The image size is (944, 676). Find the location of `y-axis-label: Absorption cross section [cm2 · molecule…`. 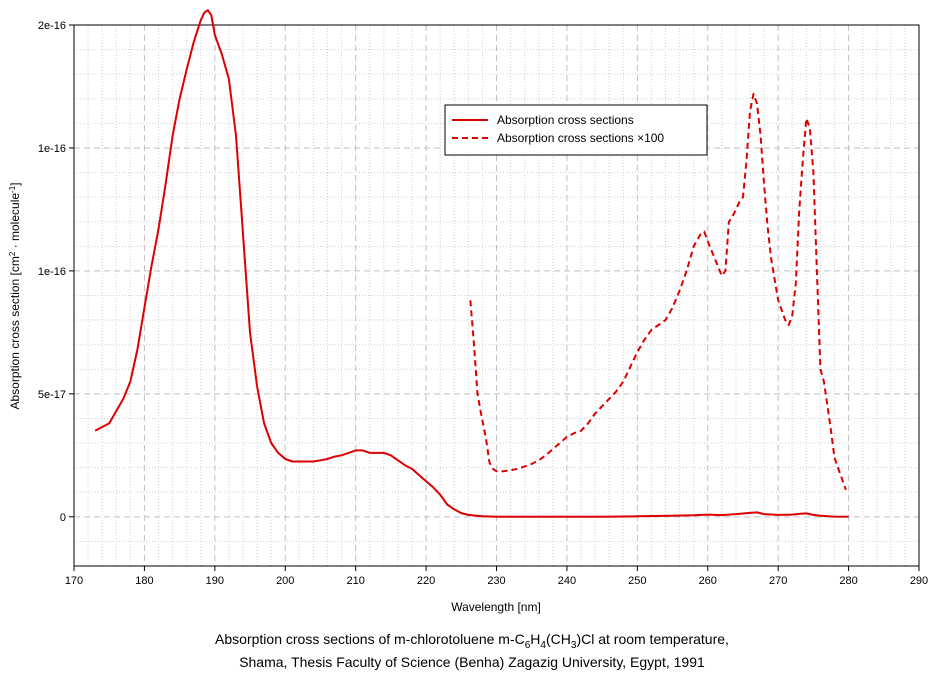

y-axis-label: Absorption cross section [cm2 · molecule… is located at coordinates (15, 295).